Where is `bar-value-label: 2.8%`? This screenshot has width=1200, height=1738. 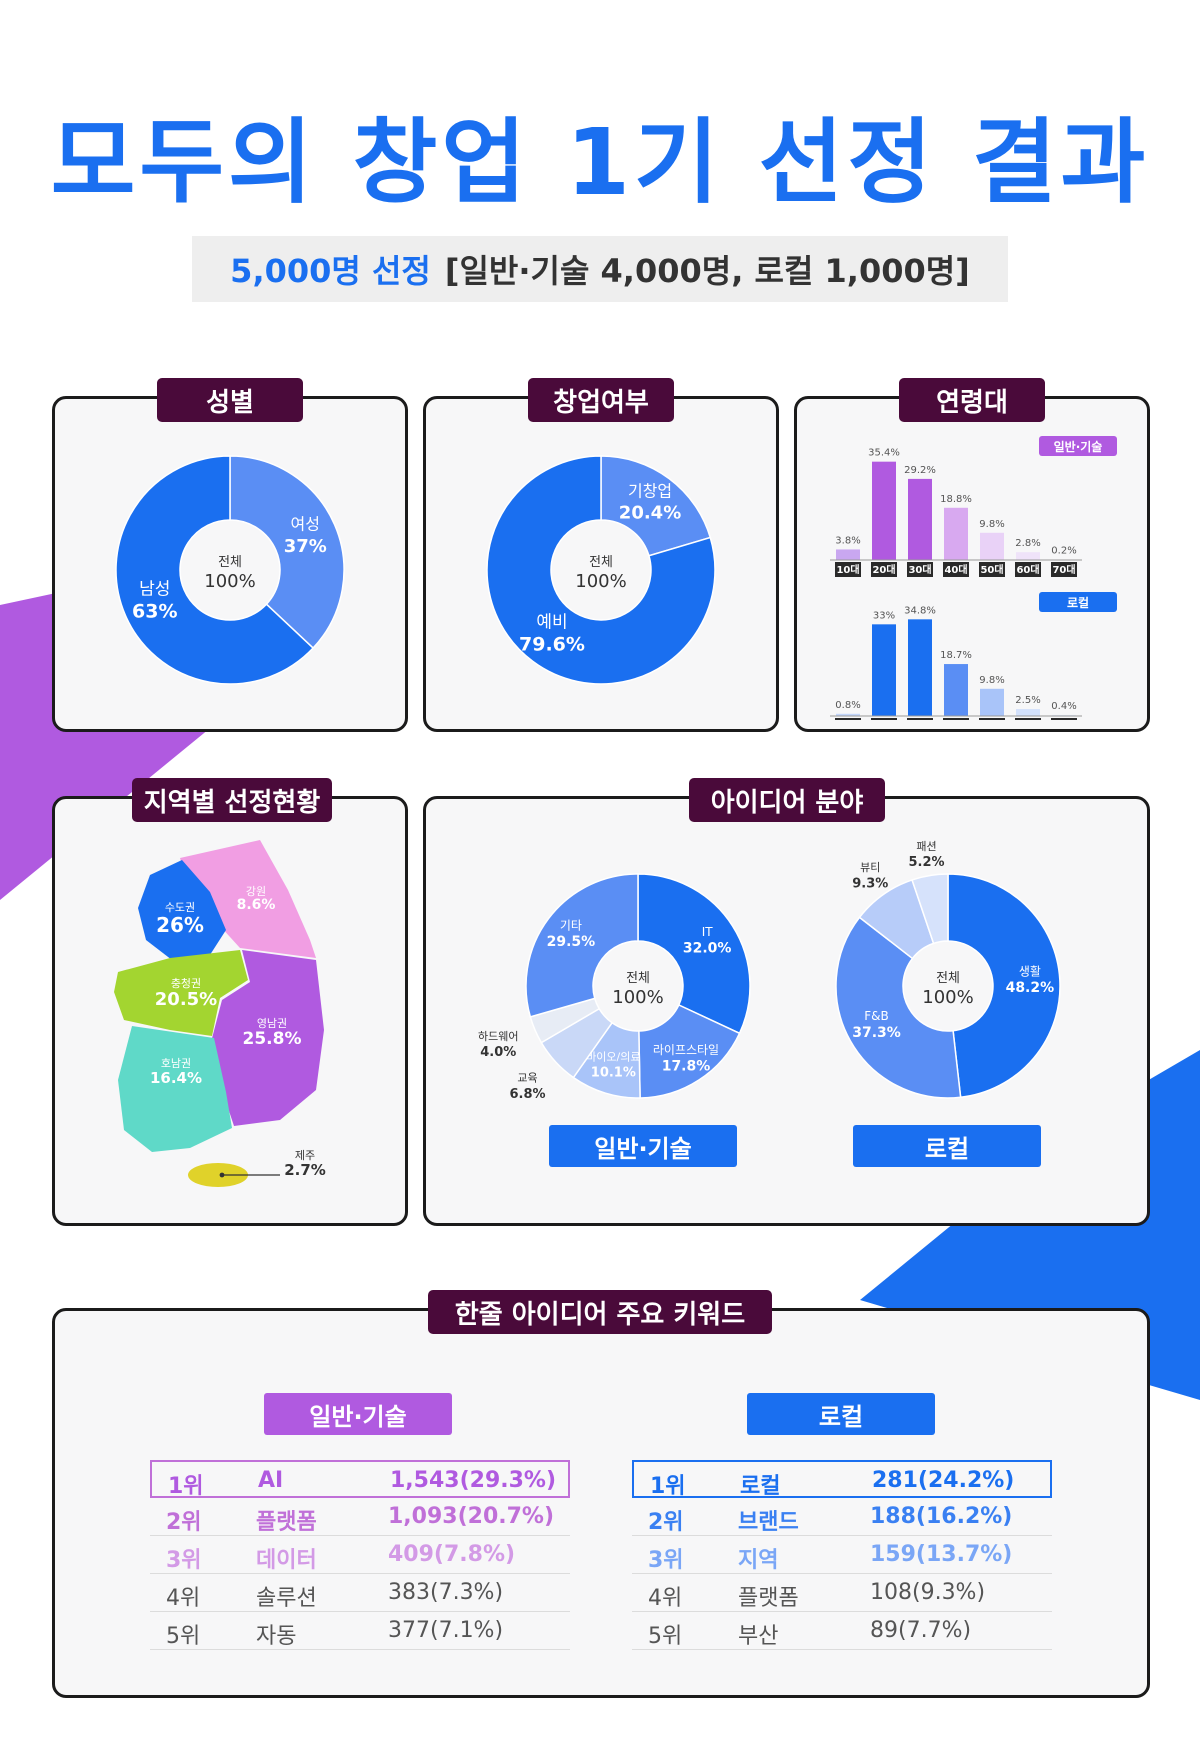 bar-value-label: 2.8% is located at coordinates (1027, 543).